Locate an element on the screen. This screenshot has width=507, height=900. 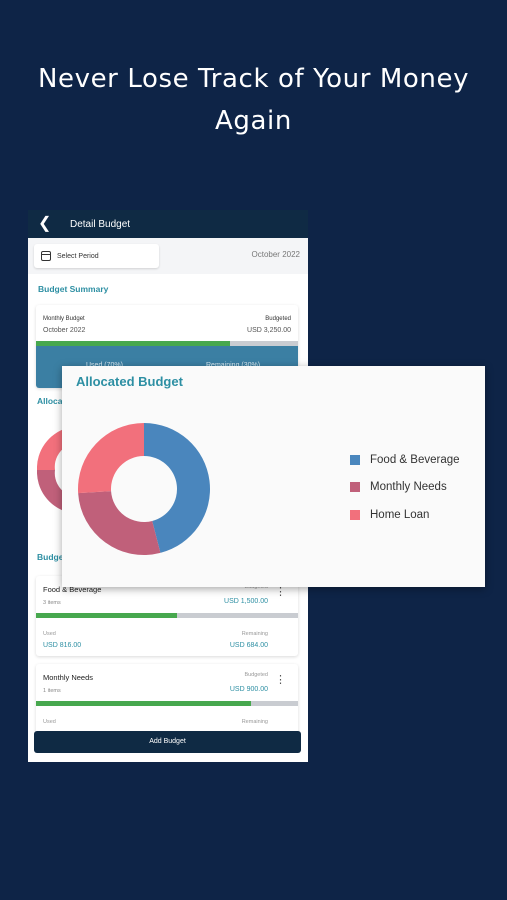
legend-item-monthly-needs: Monthly Needs is located at coordinates (405, 488).